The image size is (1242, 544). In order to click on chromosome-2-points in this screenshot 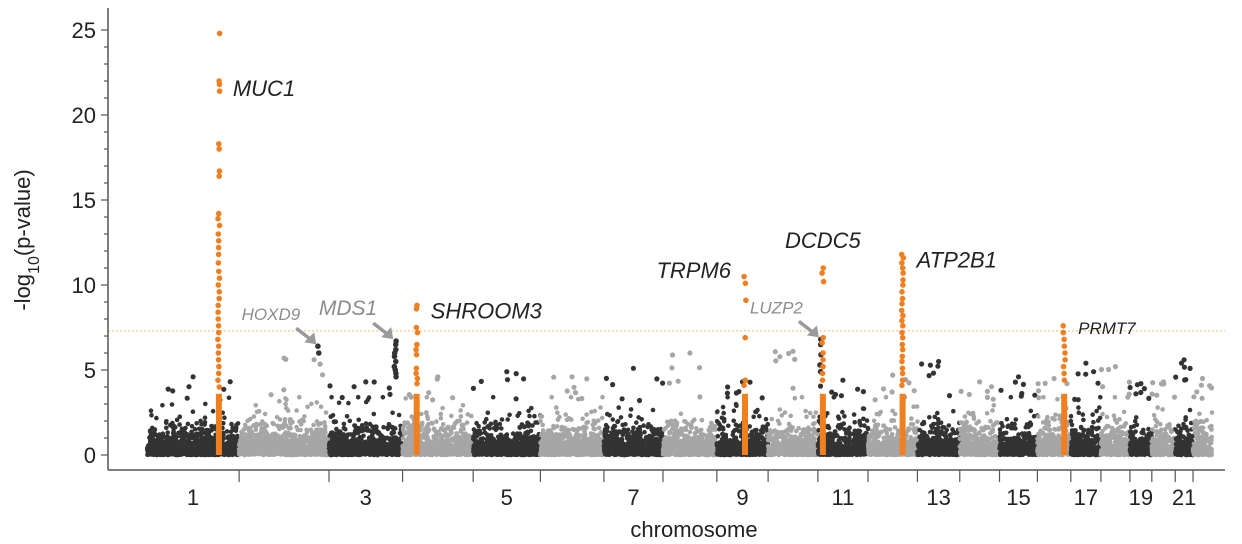, I will do `click(284, 406)`.